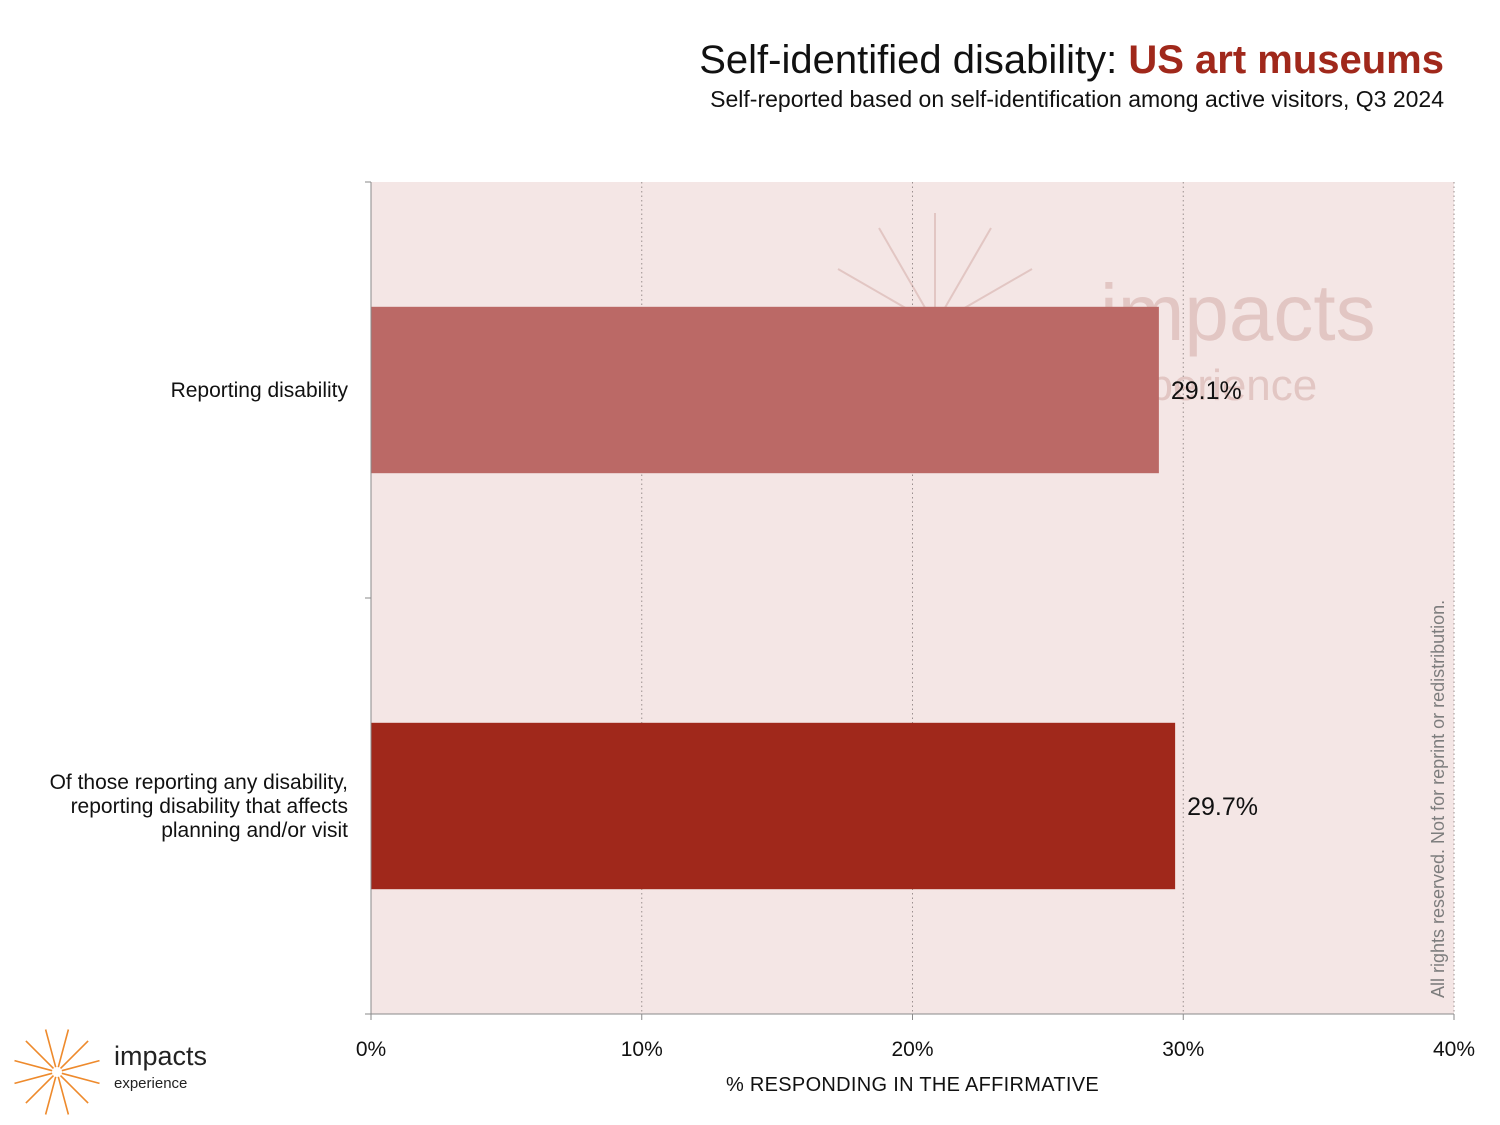  What do you see at coordinates (260, 390) in the screenshot?
I see `category-label: Reporting disability` at bounding box center [260, 390].